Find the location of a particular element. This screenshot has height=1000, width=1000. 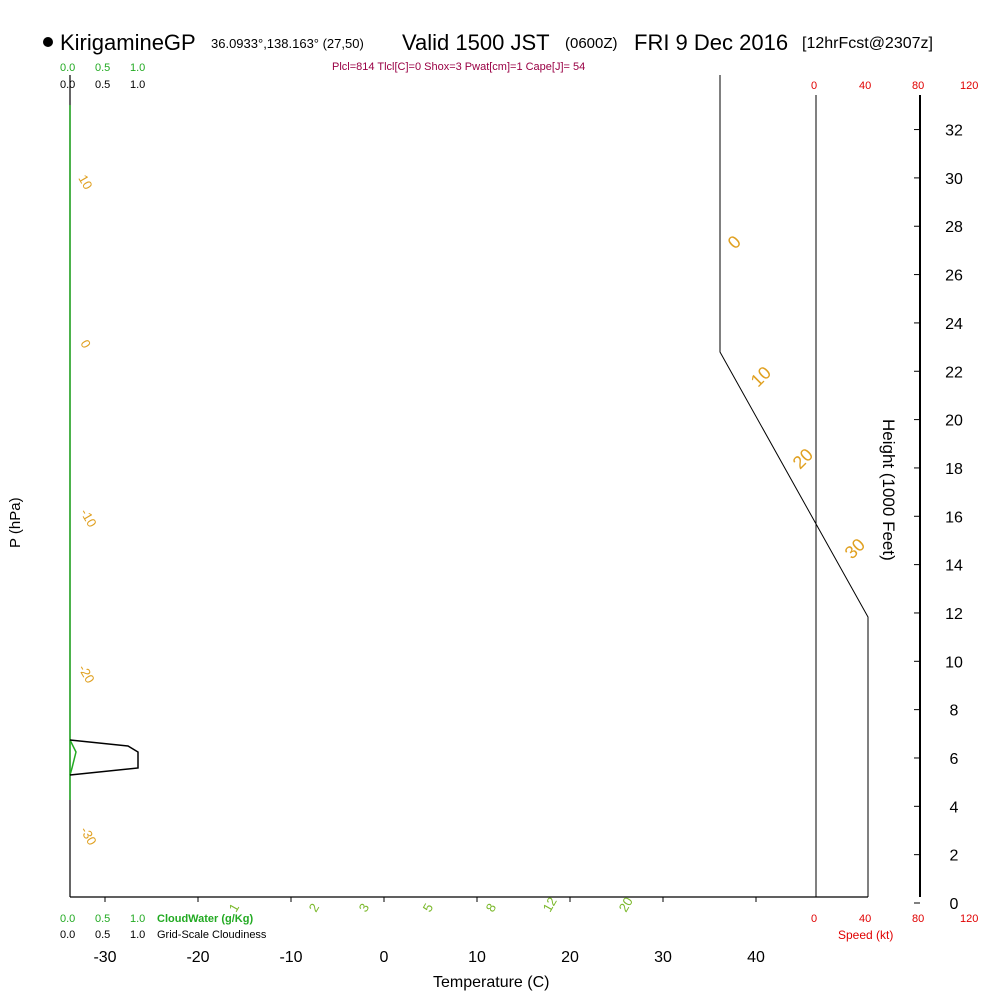

speed-tick-bottom: 120 is located at coordinates (969, 919).